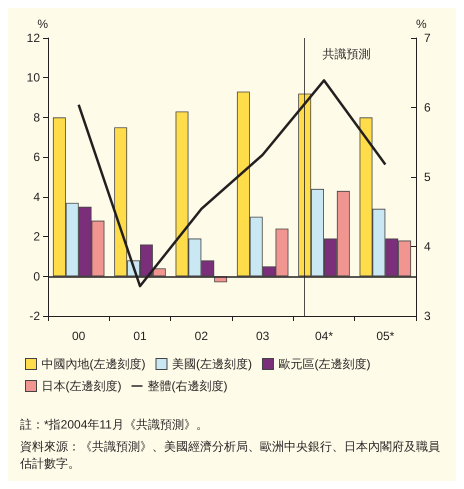 The image size is (464, 489). What do you see at coordinates (201, 336) in the screenshot?
I see `x-tick-label: 02` at bounding box center [201, 336].